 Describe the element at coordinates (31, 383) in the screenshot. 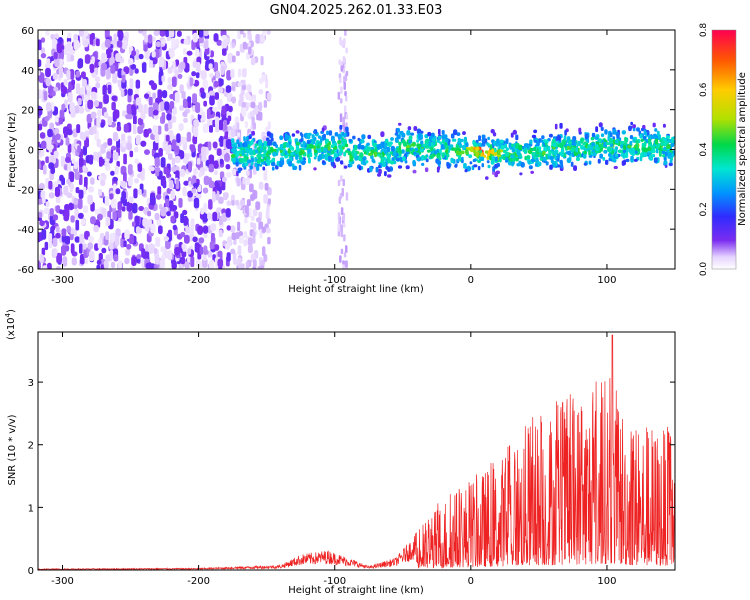

I see `snr-y-tick-label: 3` at that location.